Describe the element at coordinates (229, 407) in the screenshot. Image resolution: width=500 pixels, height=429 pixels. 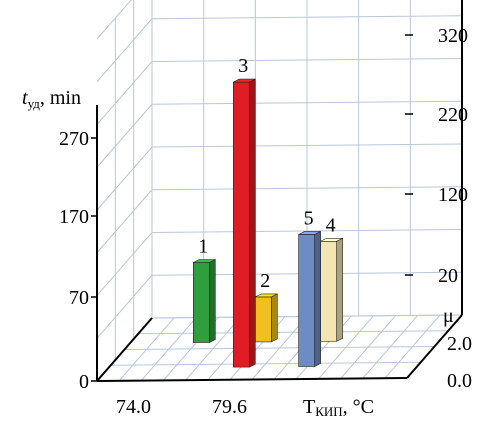
I see `x-axis-tick-label: 79.6` at that location.